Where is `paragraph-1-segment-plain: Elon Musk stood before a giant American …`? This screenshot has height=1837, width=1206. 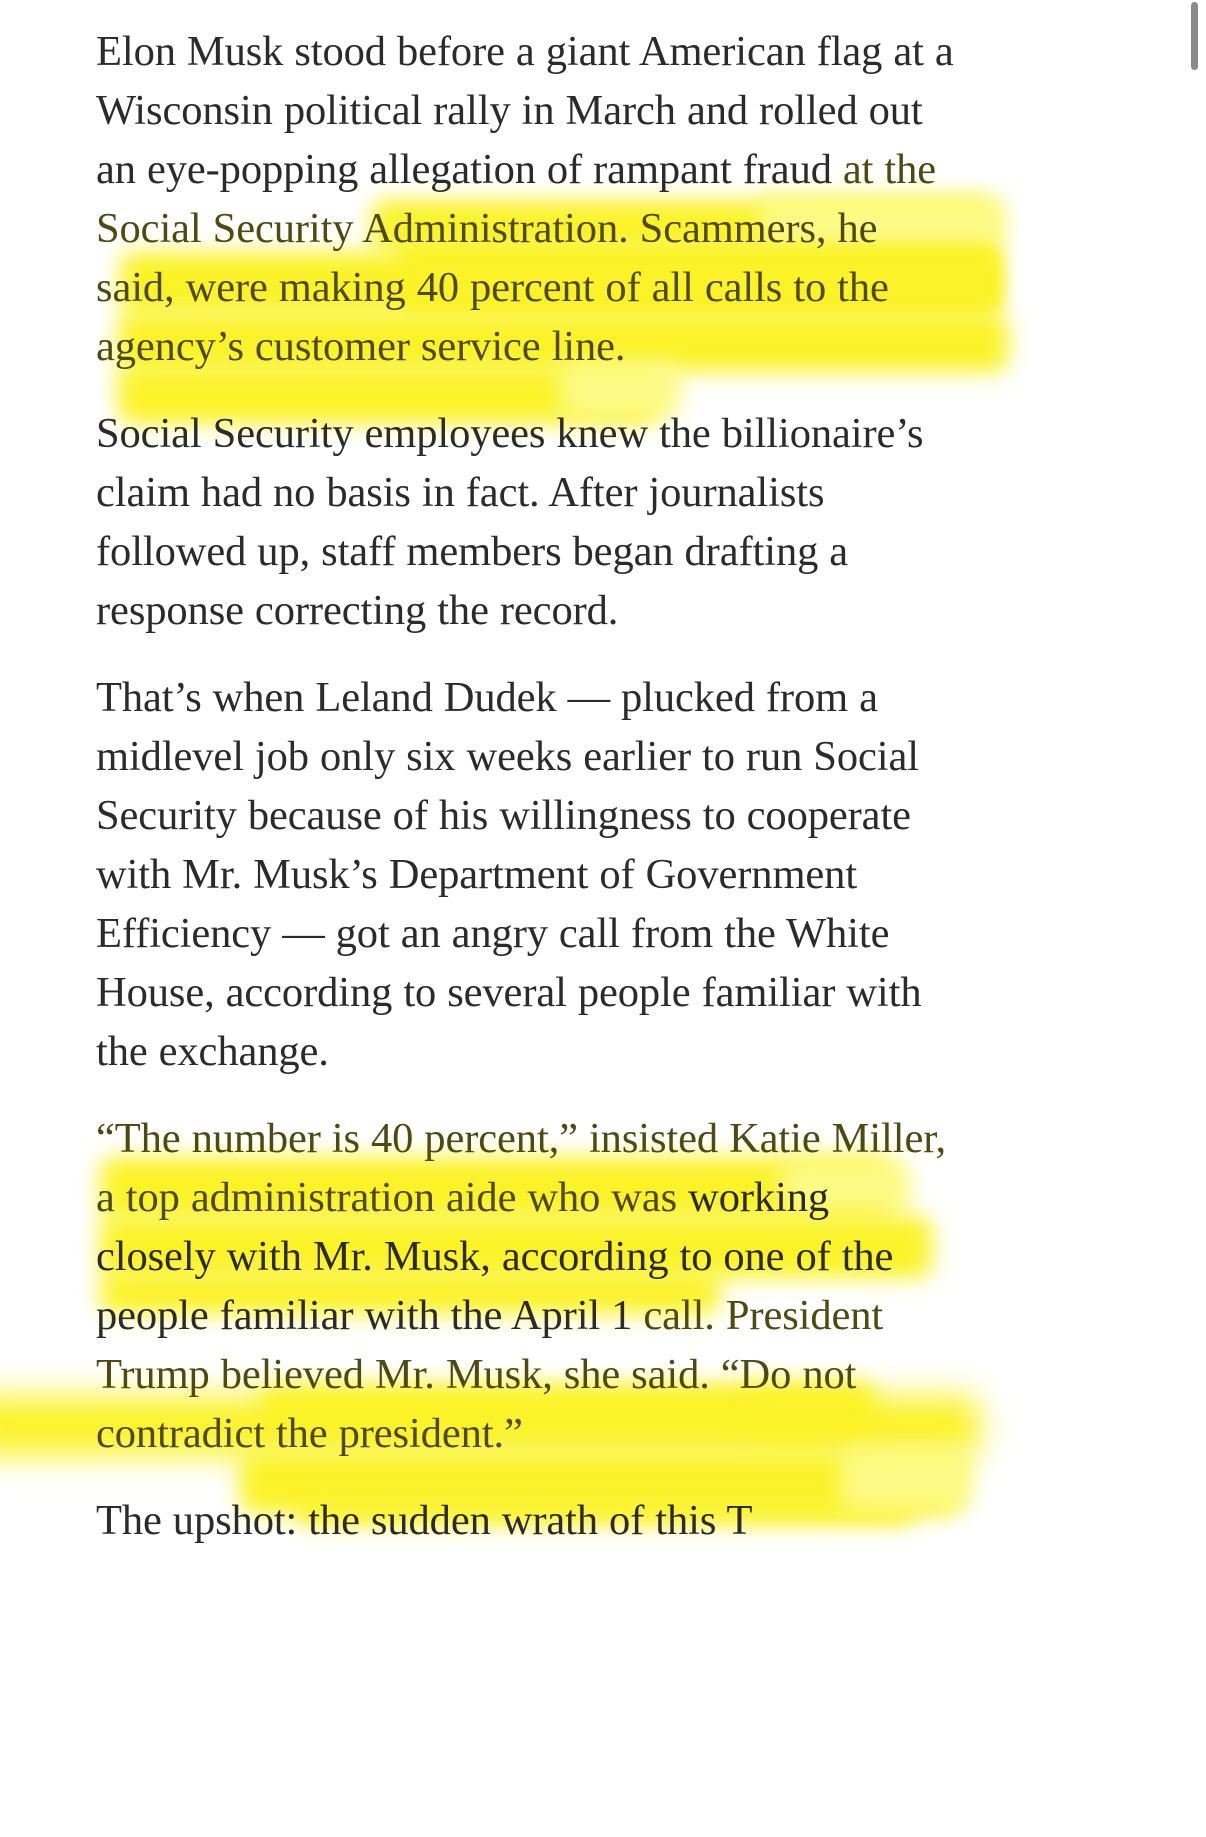
paragraph-1-segment-plain: Elon Musk stood before a giant American … is located at coordinates (525, 110).